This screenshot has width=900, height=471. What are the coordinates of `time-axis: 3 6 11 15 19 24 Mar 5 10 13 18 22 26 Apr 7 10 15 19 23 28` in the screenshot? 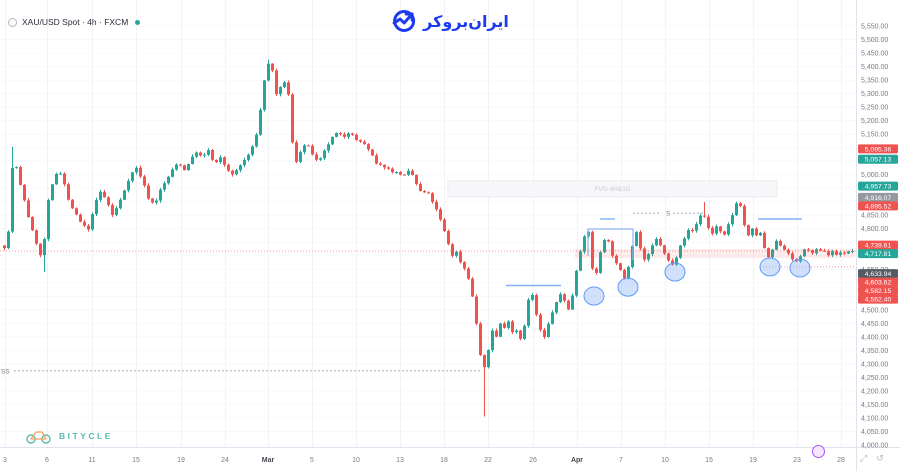 It's located at (424, 460).